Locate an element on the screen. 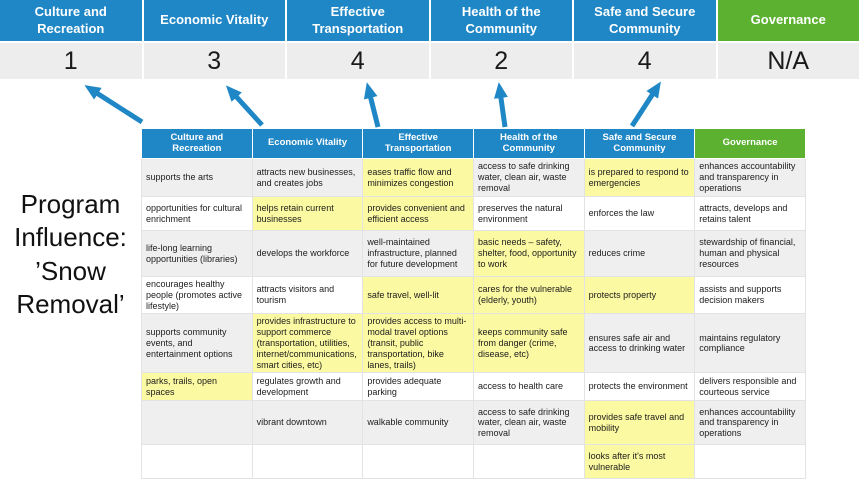 This screenshot has width=859, height=479. score-safe: 4 is located at coordinates (645, 61).